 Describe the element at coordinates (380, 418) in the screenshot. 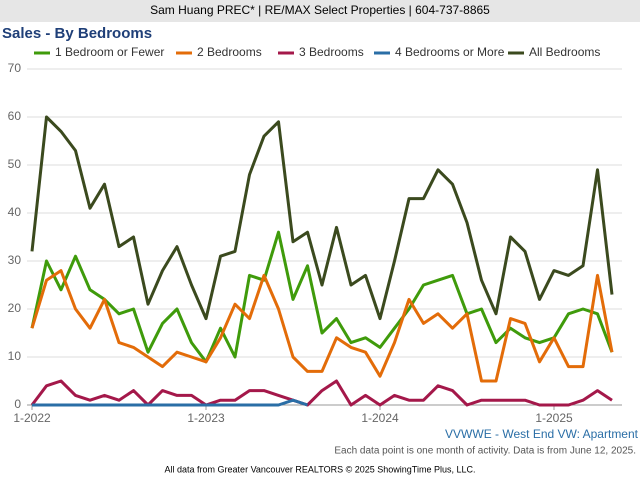

I see `x-tick-label: 1-2024` at that location.